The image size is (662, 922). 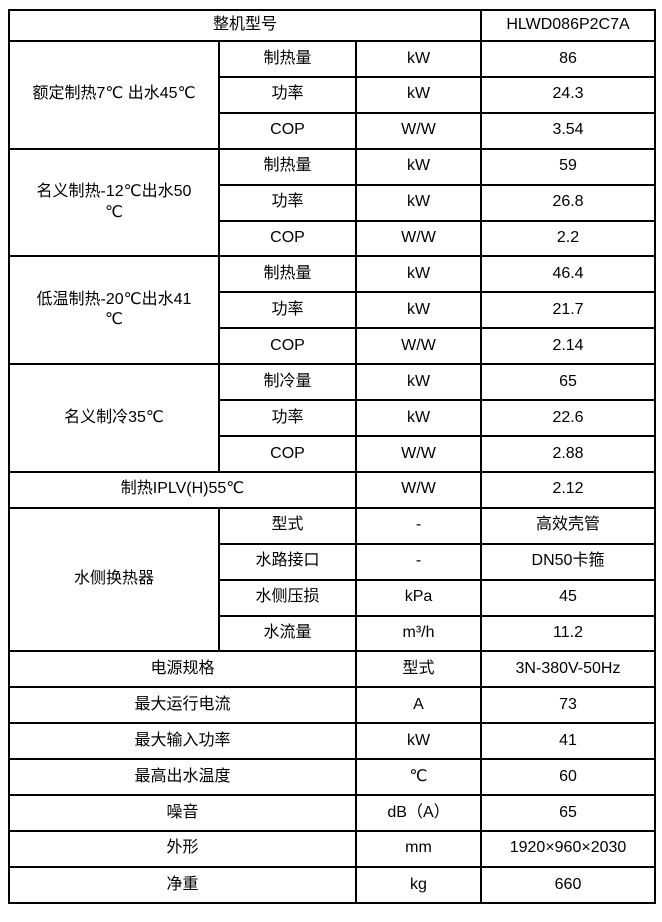 I want to click on value-cell: 45, so click(x=568, y=597).